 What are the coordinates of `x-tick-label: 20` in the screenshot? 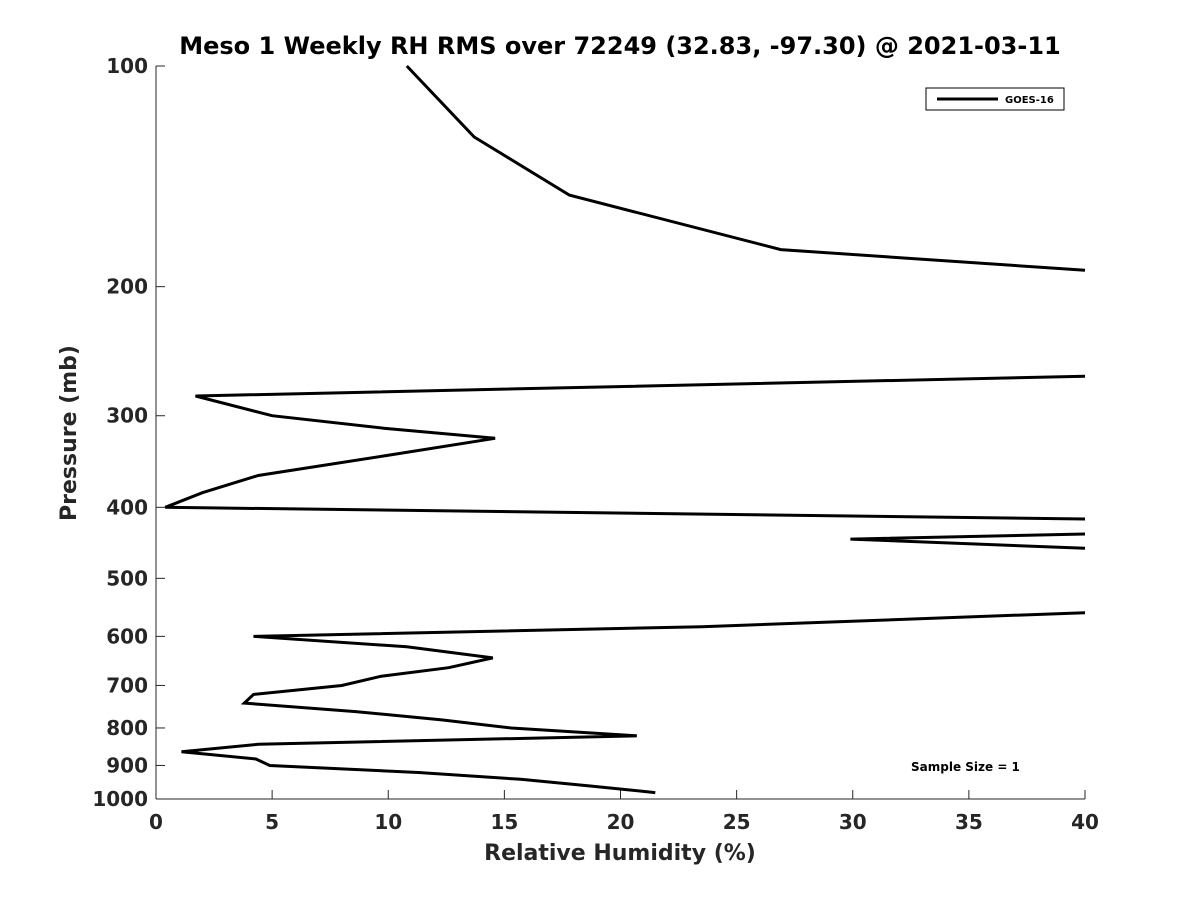 It's located at (621, 822).